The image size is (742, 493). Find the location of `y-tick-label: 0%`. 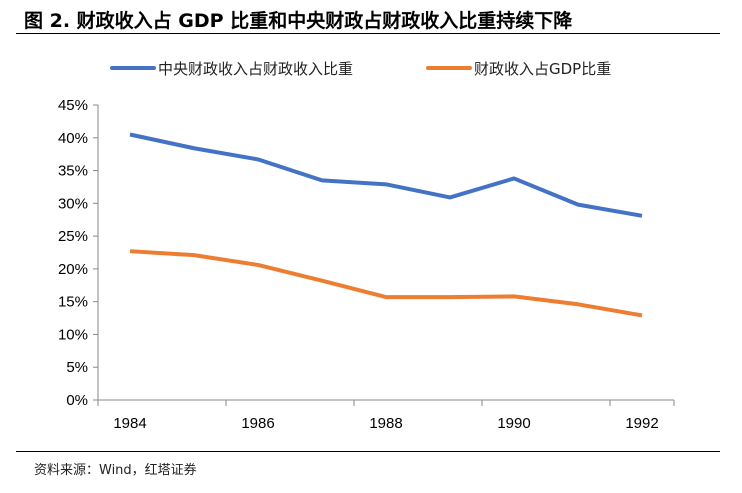

y-tick-label: 0% is located at coordinates (77, 400).